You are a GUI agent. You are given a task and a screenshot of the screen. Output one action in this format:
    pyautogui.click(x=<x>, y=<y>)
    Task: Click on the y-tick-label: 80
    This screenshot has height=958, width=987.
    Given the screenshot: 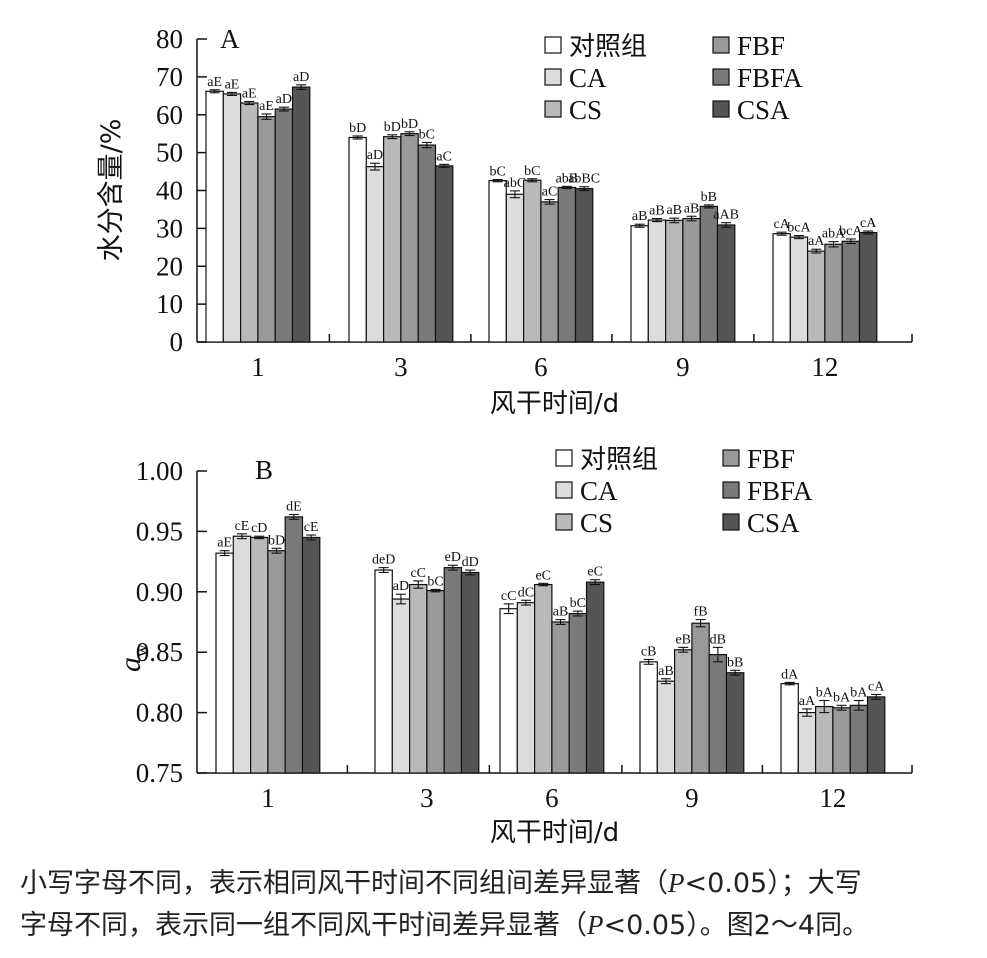 What is the action you would take?
    pyautogui.click(x=169, y=39)
    